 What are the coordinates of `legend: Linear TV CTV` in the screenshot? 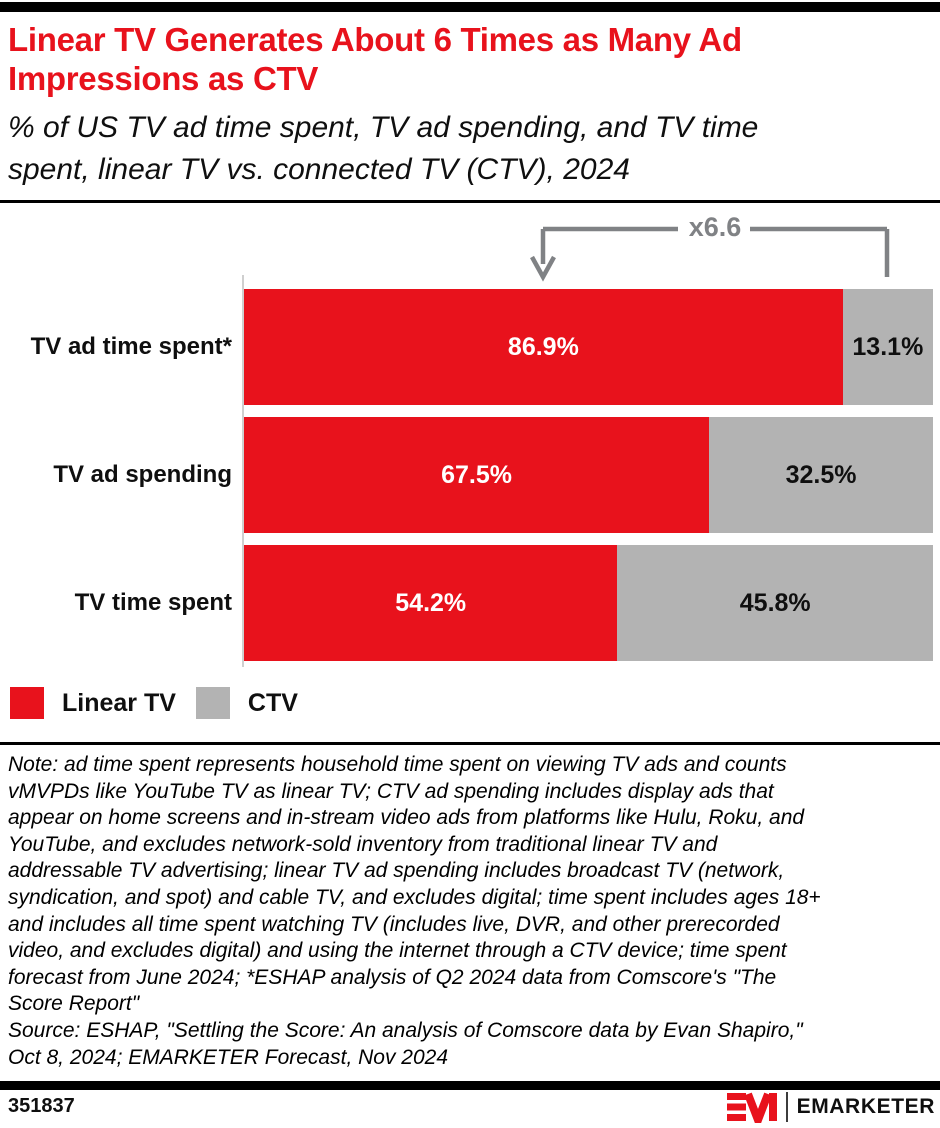 It's located at (154, 703).